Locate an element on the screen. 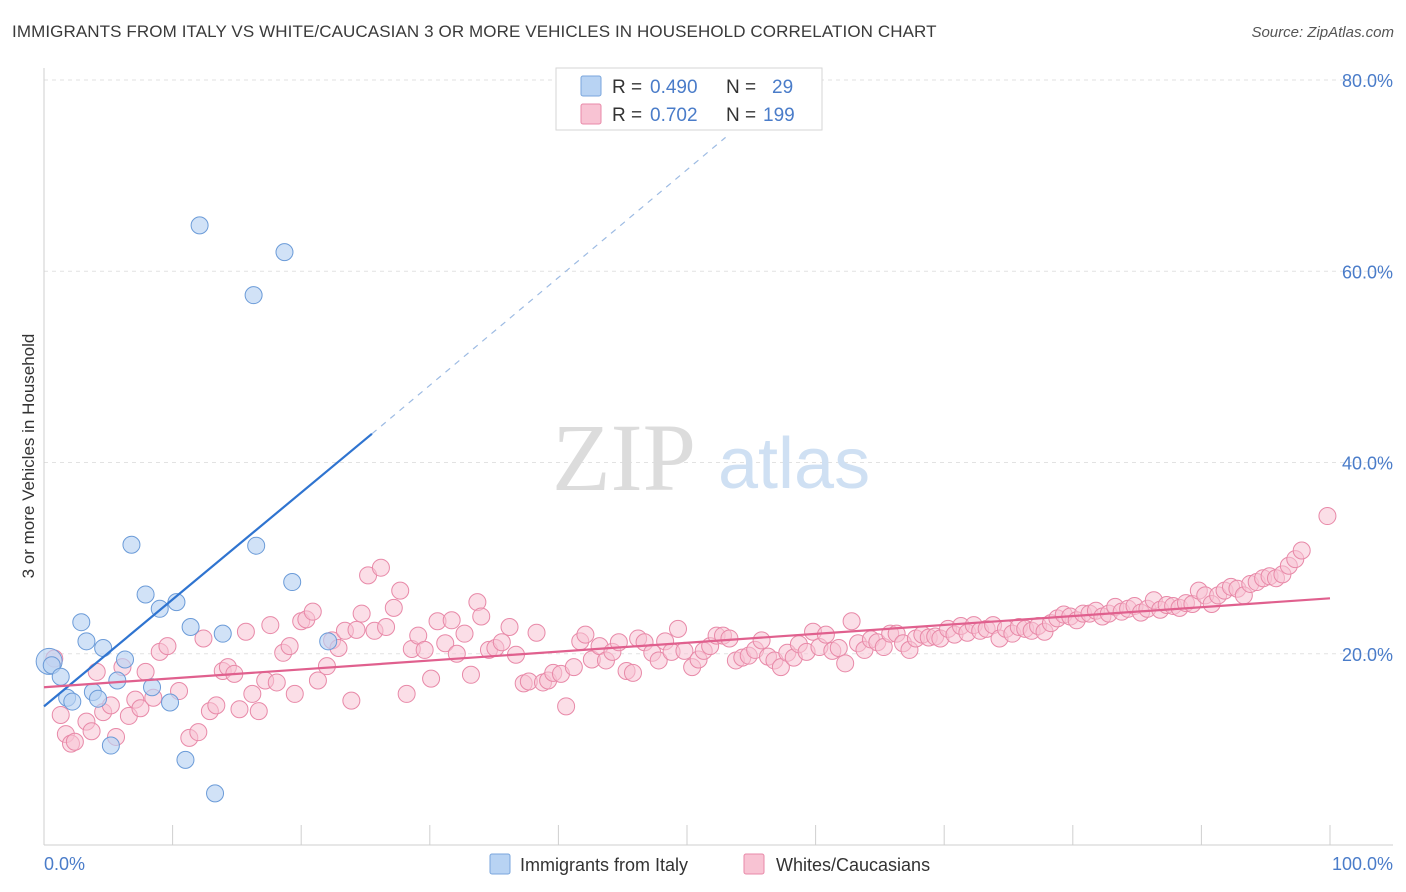 The width and height of the screenshot is (1406, 892). watermark-atlas: atlas is located at coordinates (794, 464).